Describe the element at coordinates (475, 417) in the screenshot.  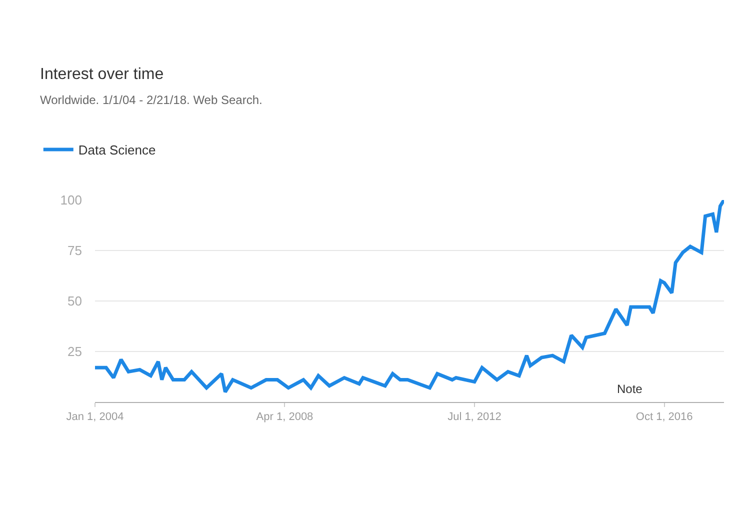
I see `x-tick-label: Jul 1, 2012` at that location.